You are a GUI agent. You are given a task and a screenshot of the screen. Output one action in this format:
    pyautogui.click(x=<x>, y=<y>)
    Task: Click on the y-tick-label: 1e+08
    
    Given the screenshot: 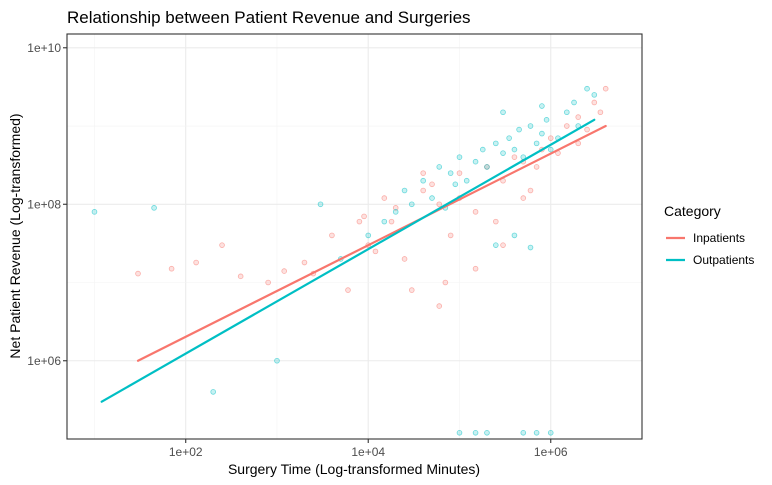 What is the action you would take?
    pyautogui.click(x=44, y=204)
    